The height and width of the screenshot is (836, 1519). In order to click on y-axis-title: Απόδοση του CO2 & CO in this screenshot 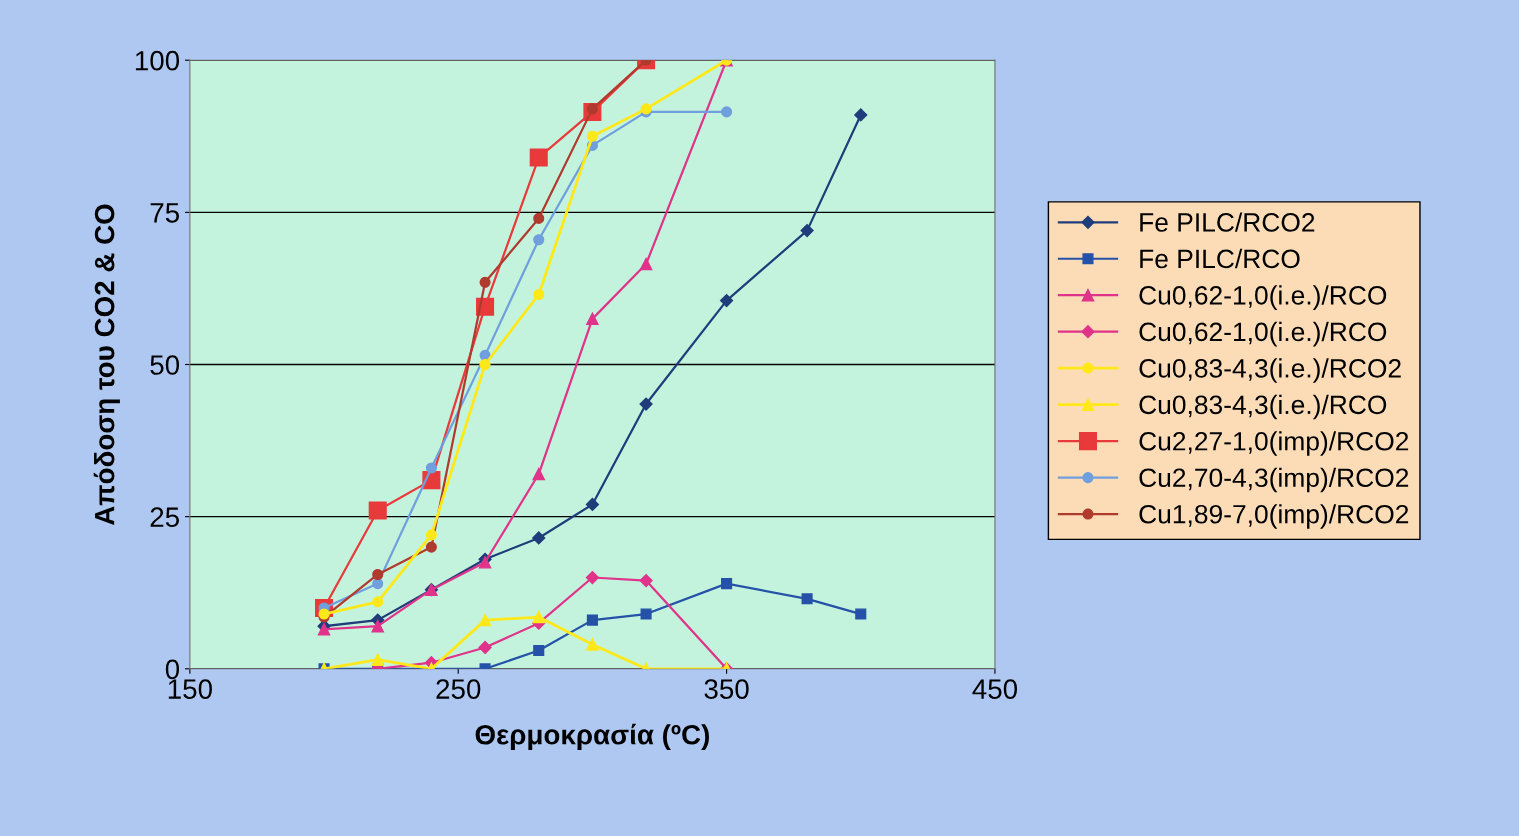, I will do `click(106, 365)`.